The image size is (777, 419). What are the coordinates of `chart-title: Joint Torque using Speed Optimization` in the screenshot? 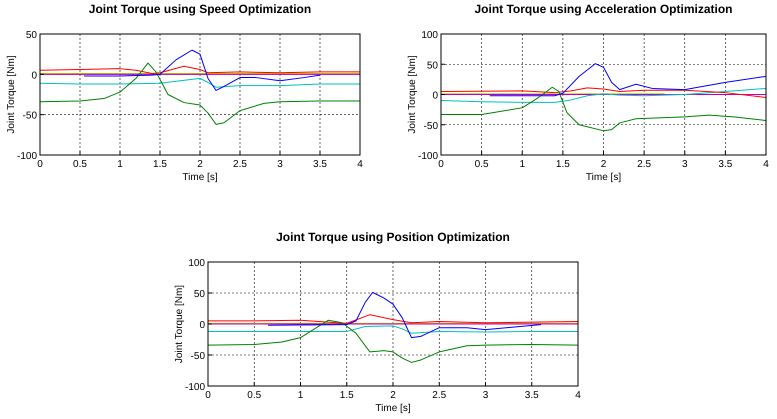 It's located at (200, 9).